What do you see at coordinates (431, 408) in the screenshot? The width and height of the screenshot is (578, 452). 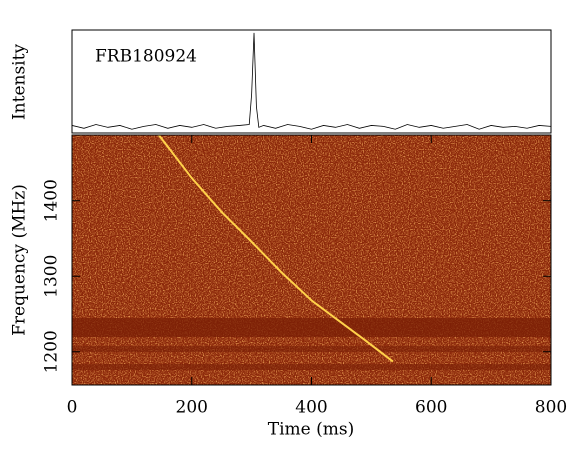 I see `x-tick-label: 600` at bounding box center [431, 408].